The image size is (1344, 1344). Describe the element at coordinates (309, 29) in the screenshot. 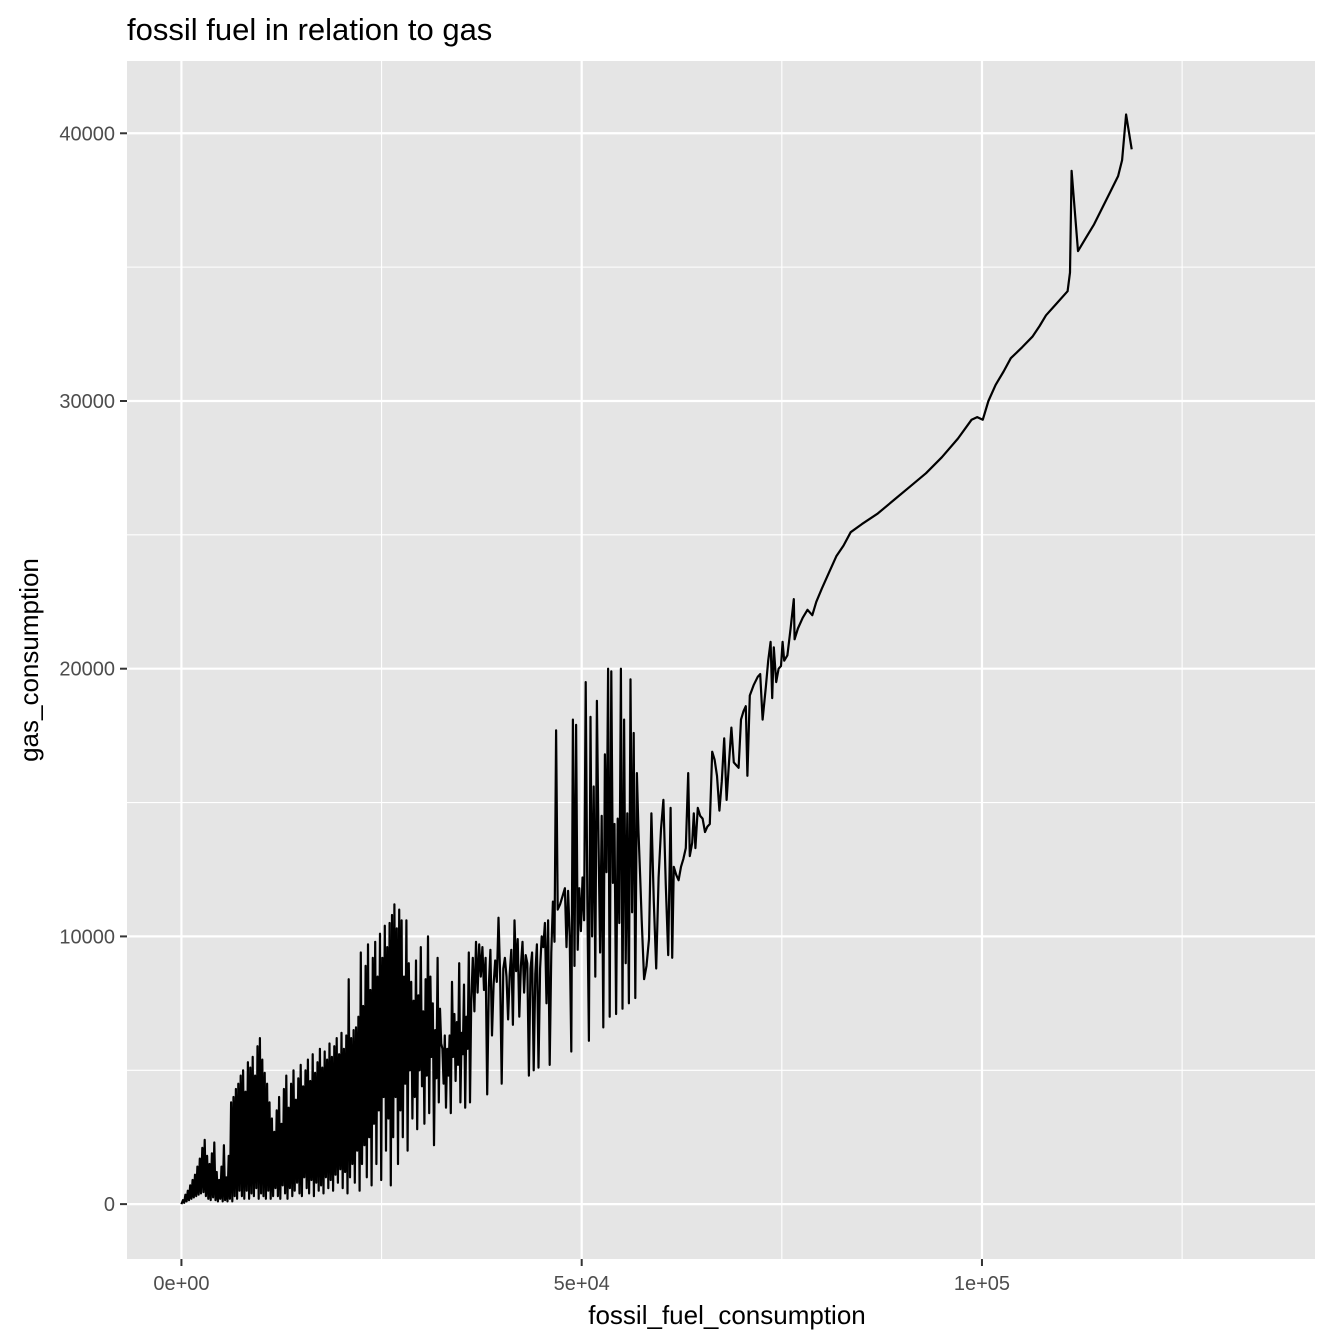

I see `chart-title: fossil fuel in relation to gas` at that location.